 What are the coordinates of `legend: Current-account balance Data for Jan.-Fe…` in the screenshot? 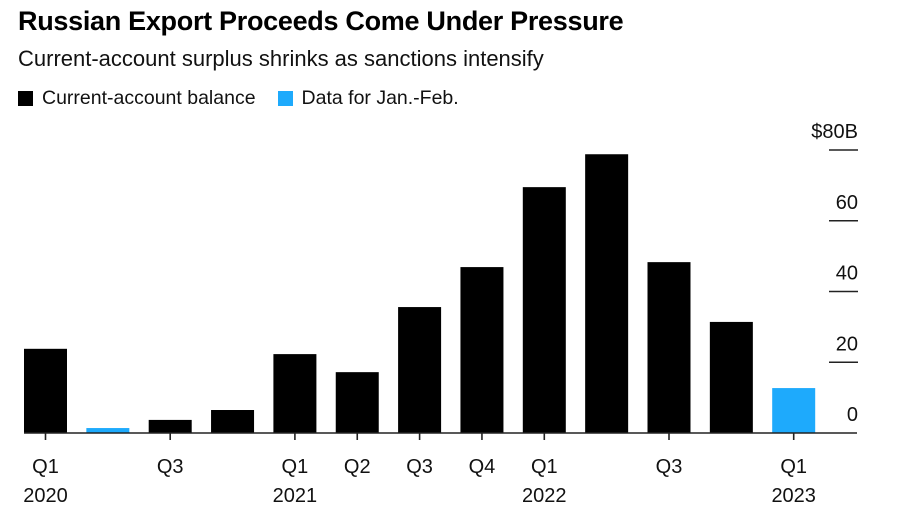 It's located at (249, 98).